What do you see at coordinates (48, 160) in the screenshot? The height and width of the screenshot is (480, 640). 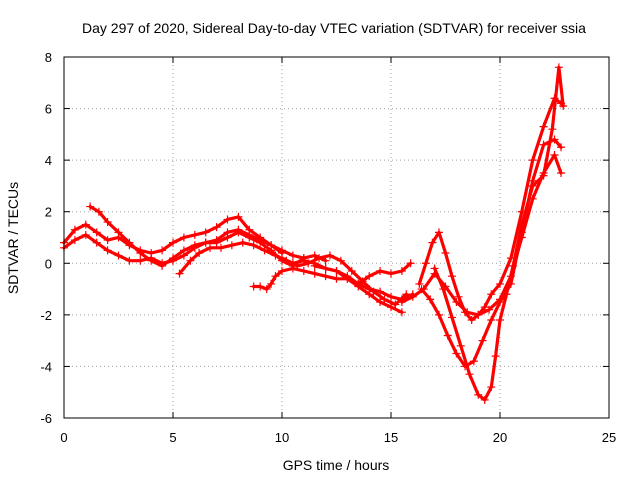 I see `y-tick-label: 4` at bounding box center [48, 160].